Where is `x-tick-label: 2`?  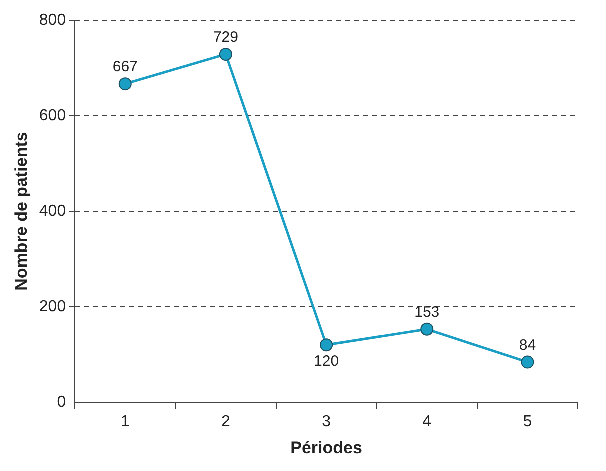
x-tick-label: 2 is located at coordinates (226, 421).